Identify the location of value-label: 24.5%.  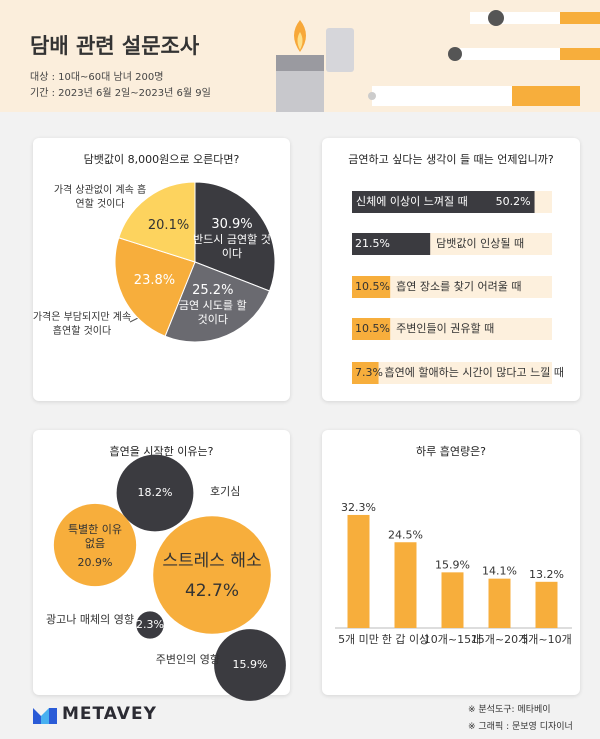
(405, 534).